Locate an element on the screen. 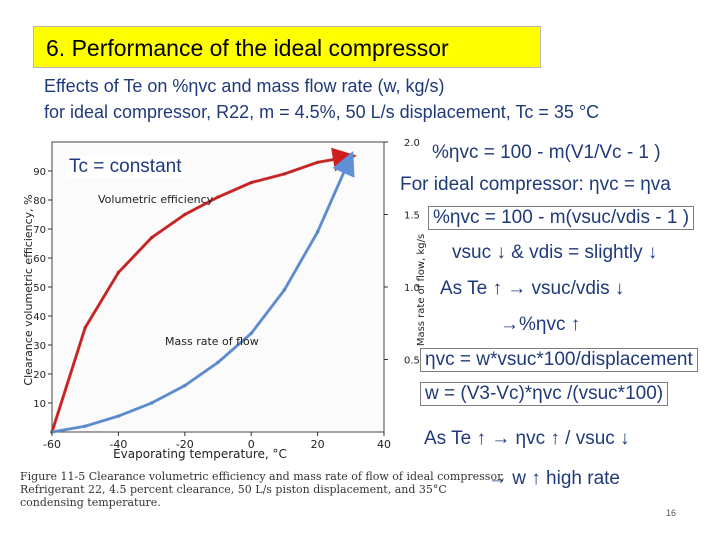 This screenshot has height=540, width=720. x-tick-label: 0 is located at coordinates (251, 444).